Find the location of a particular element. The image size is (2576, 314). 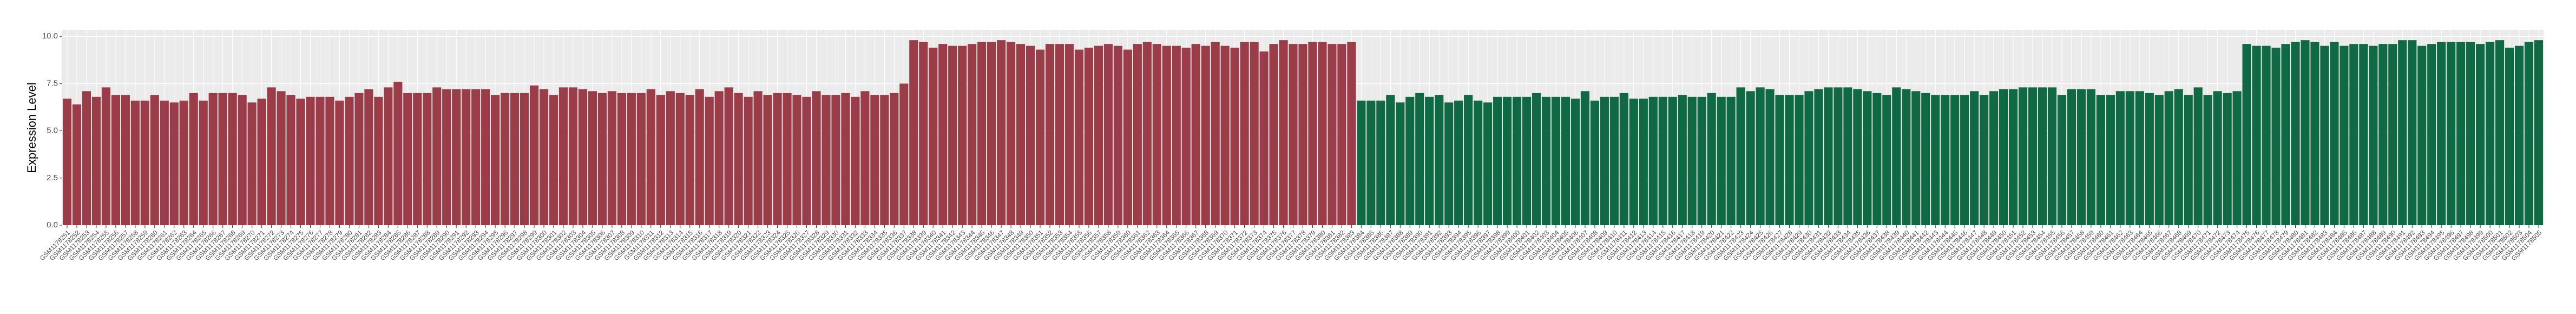

y-tick-label: 5.0 is located at coordinates (52, 130).